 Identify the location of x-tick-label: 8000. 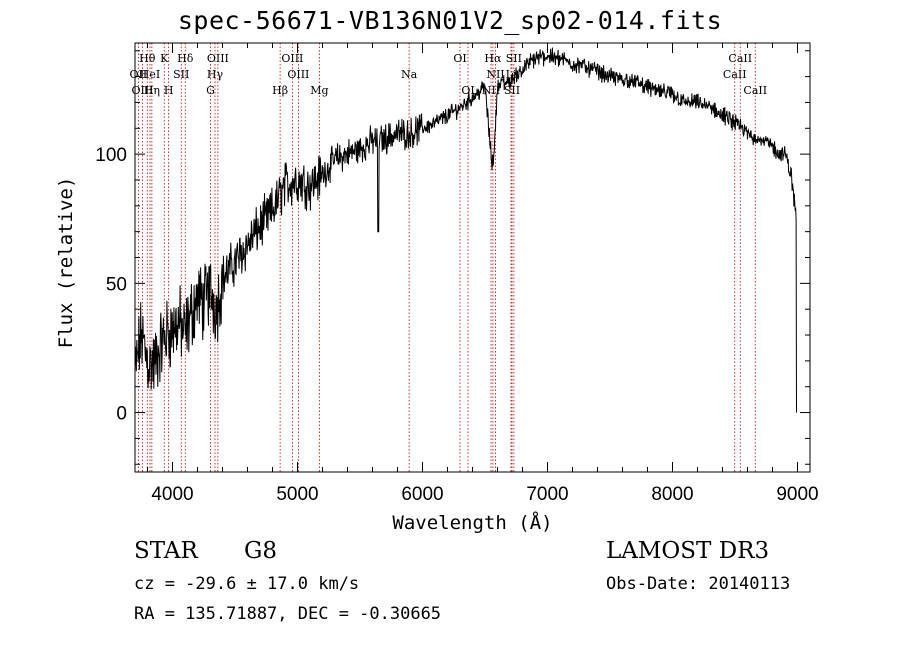
(672, 494).